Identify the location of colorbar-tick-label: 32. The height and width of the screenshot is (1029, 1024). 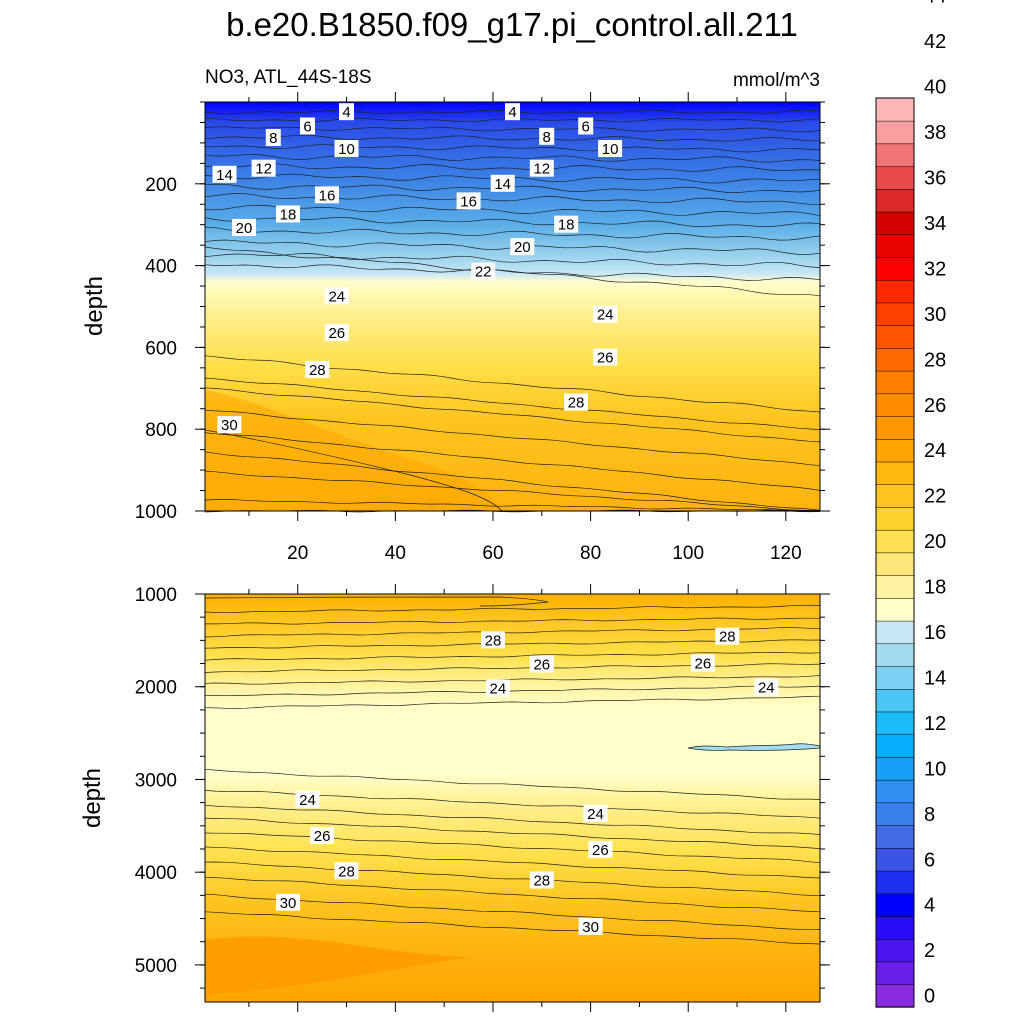
(935, 269).